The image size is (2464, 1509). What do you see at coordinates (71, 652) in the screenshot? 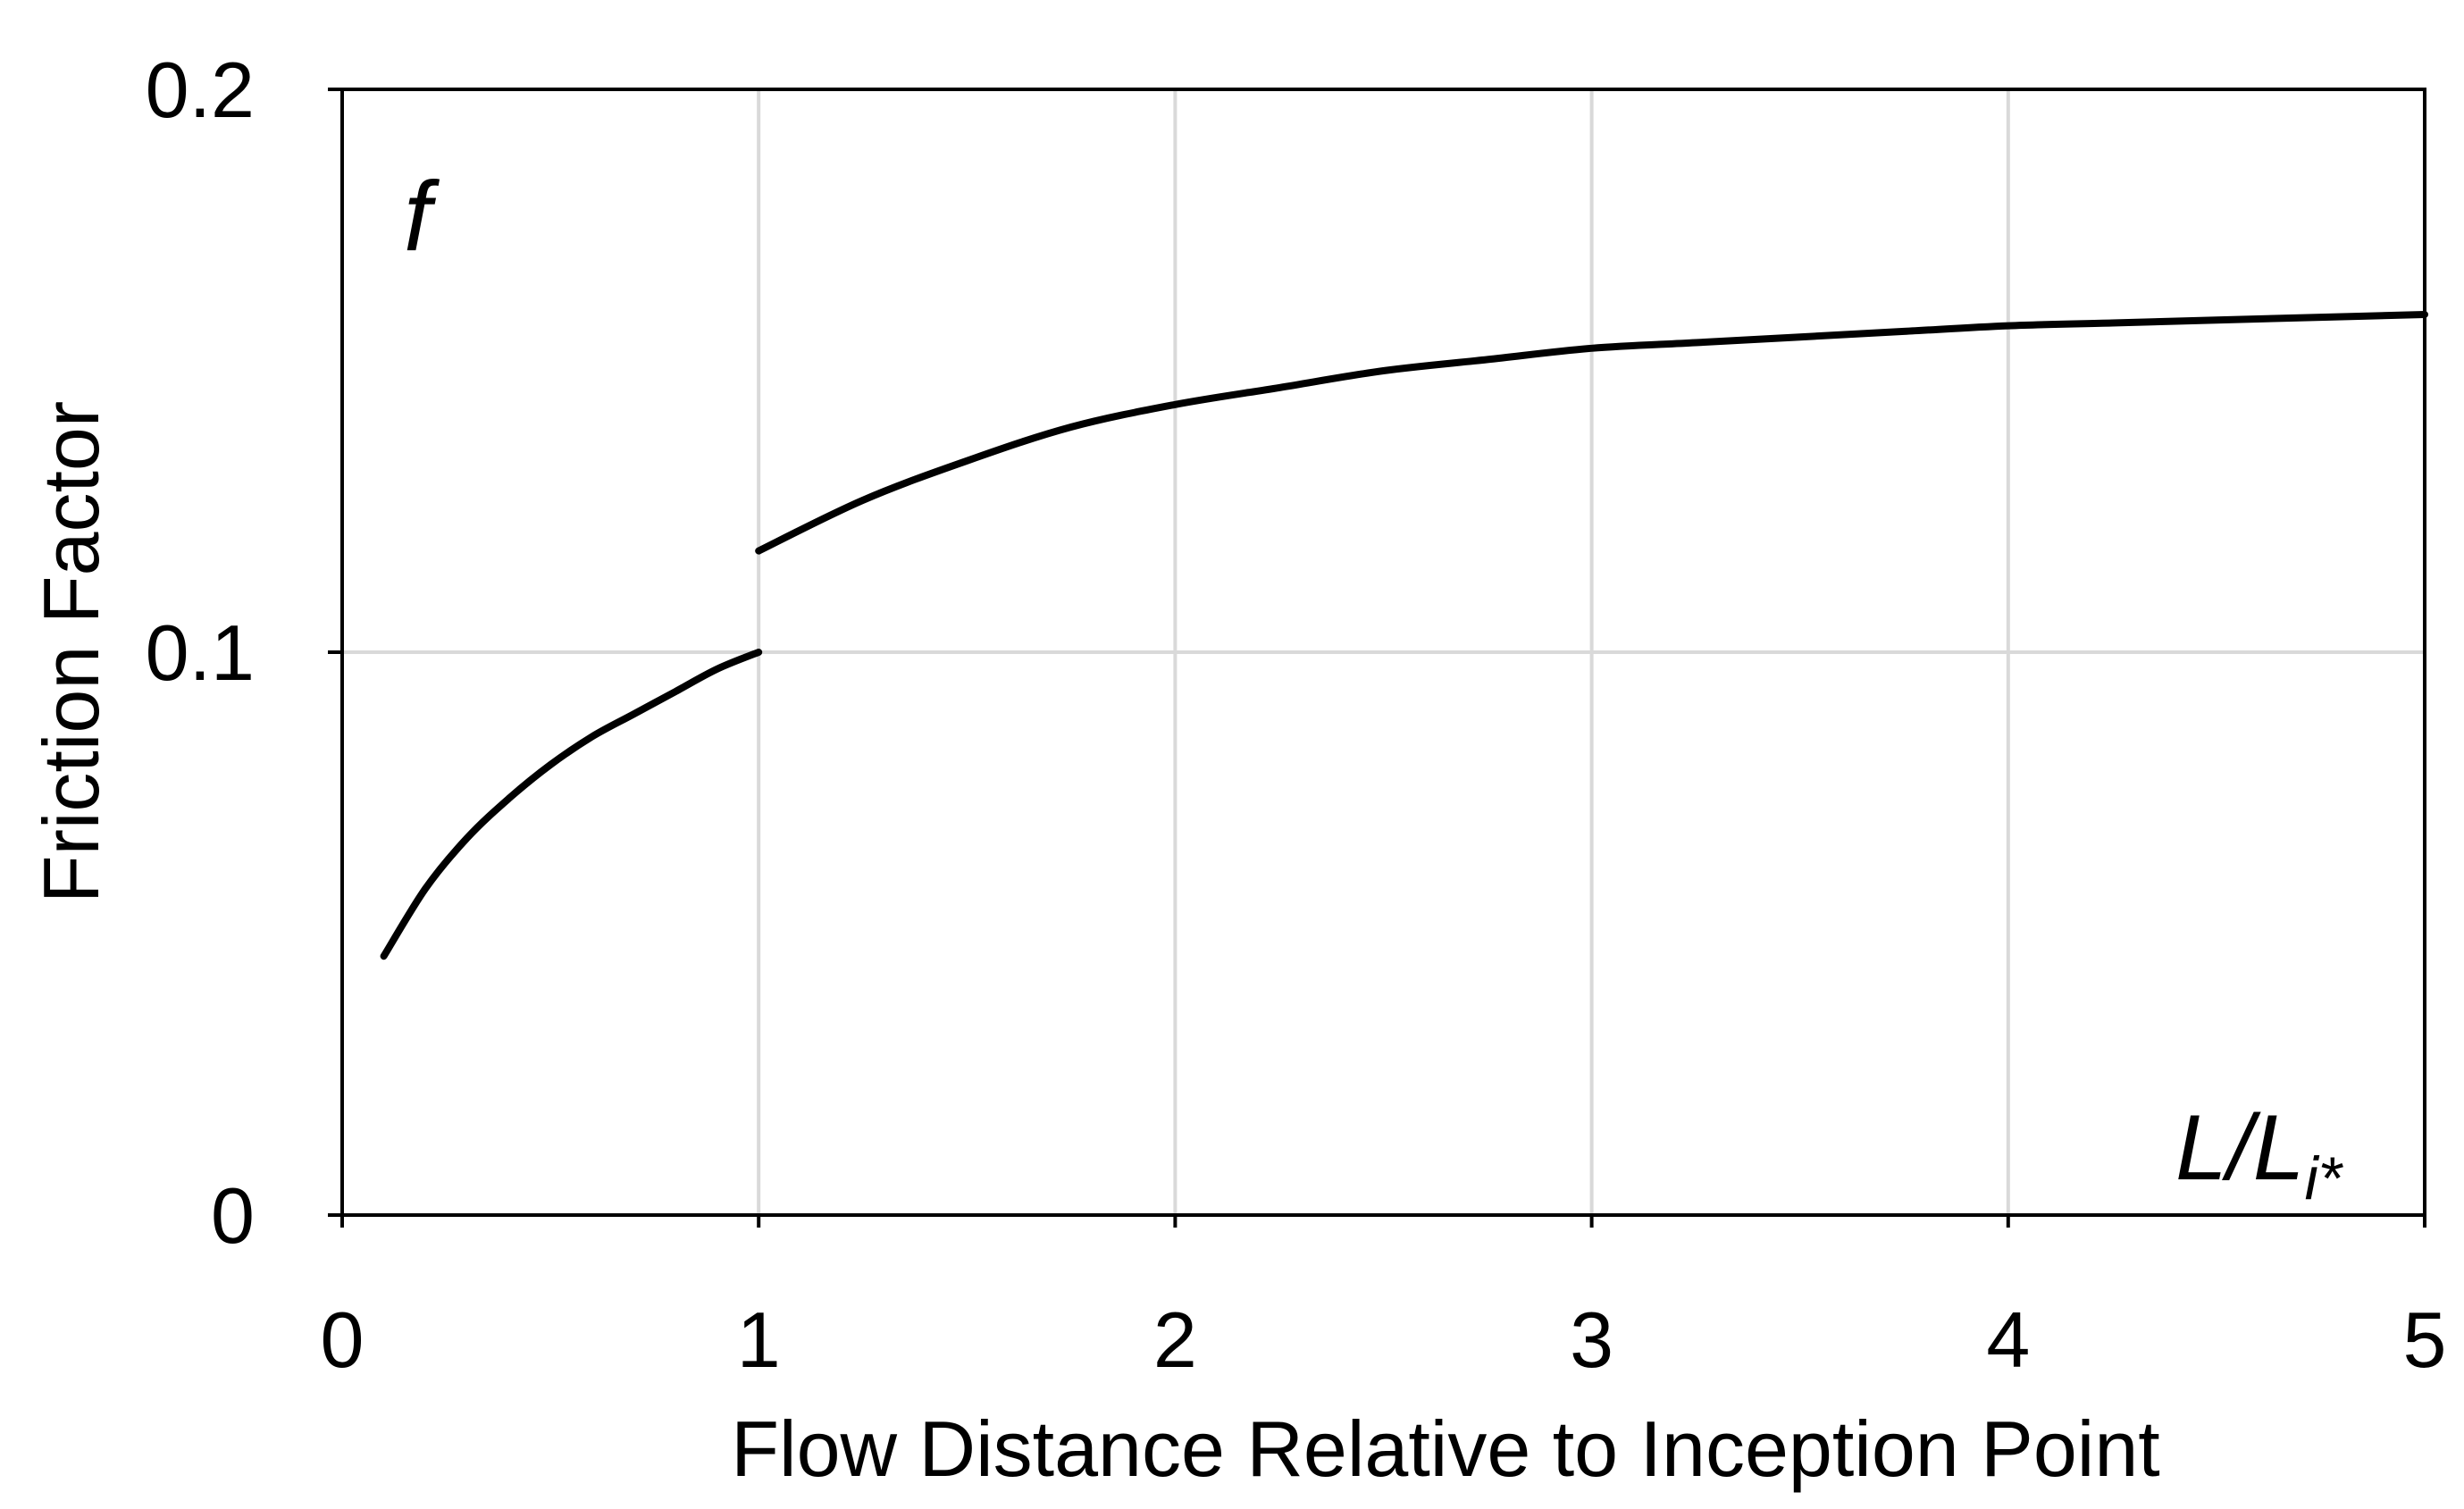
I see `y-axis-title: Friction Factor` at bounding box center [71, 652].